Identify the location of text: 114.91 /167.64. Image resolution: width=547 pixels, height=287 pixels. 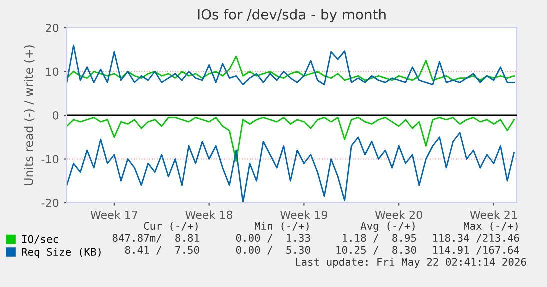
(476, 250).